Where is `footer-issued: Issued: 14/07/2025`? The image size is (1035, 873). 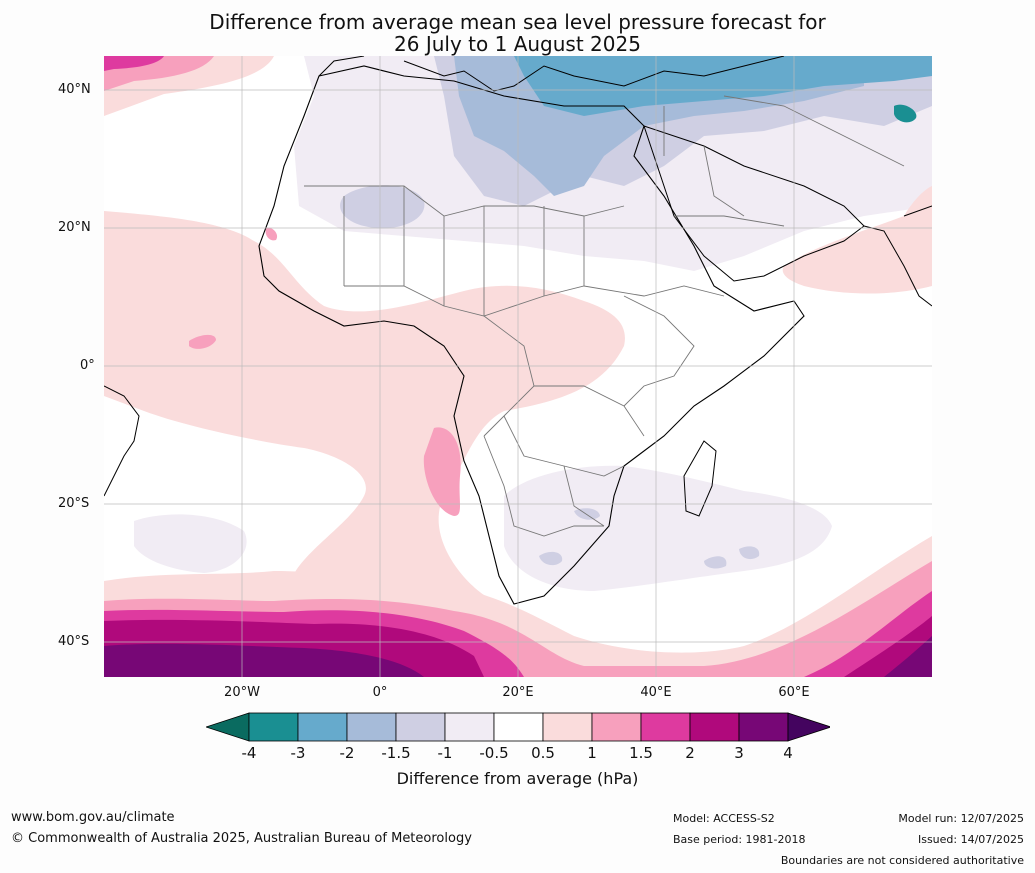 footer-issued: Issued: 14/07/2025 is located at coordinates (970, 839).